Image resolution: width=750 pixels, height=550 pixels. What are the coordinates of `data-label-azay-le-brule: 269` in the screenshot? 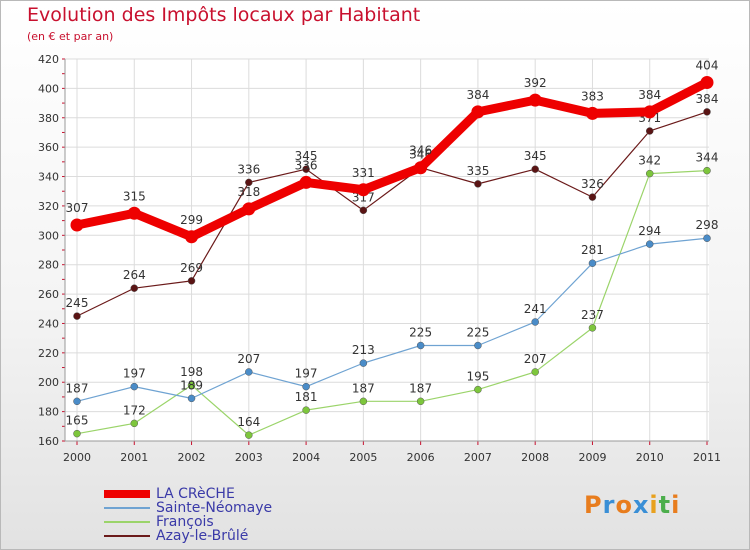 It's located at (191, 268).